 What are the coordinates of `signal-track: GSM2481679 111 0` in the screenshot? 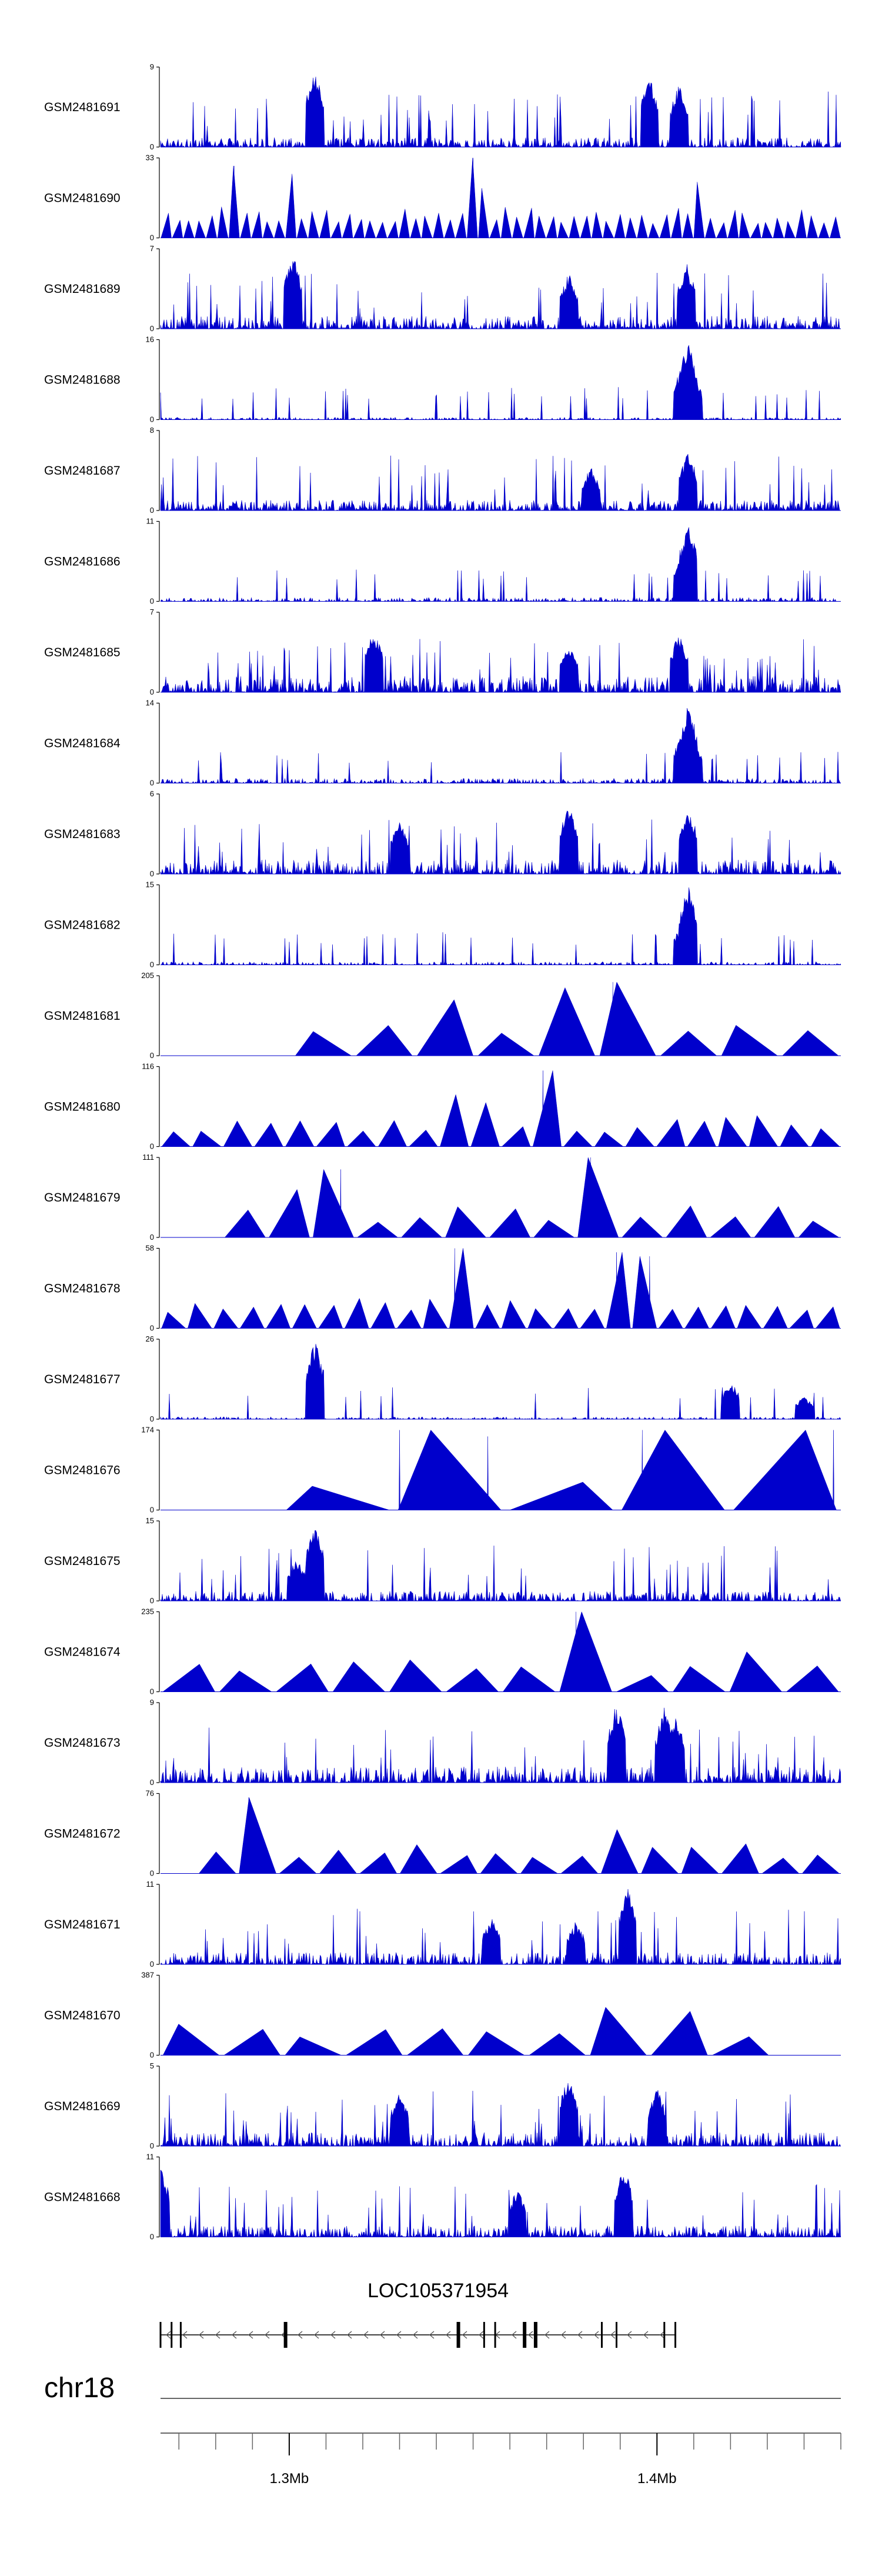 It's located at (442, 1197).